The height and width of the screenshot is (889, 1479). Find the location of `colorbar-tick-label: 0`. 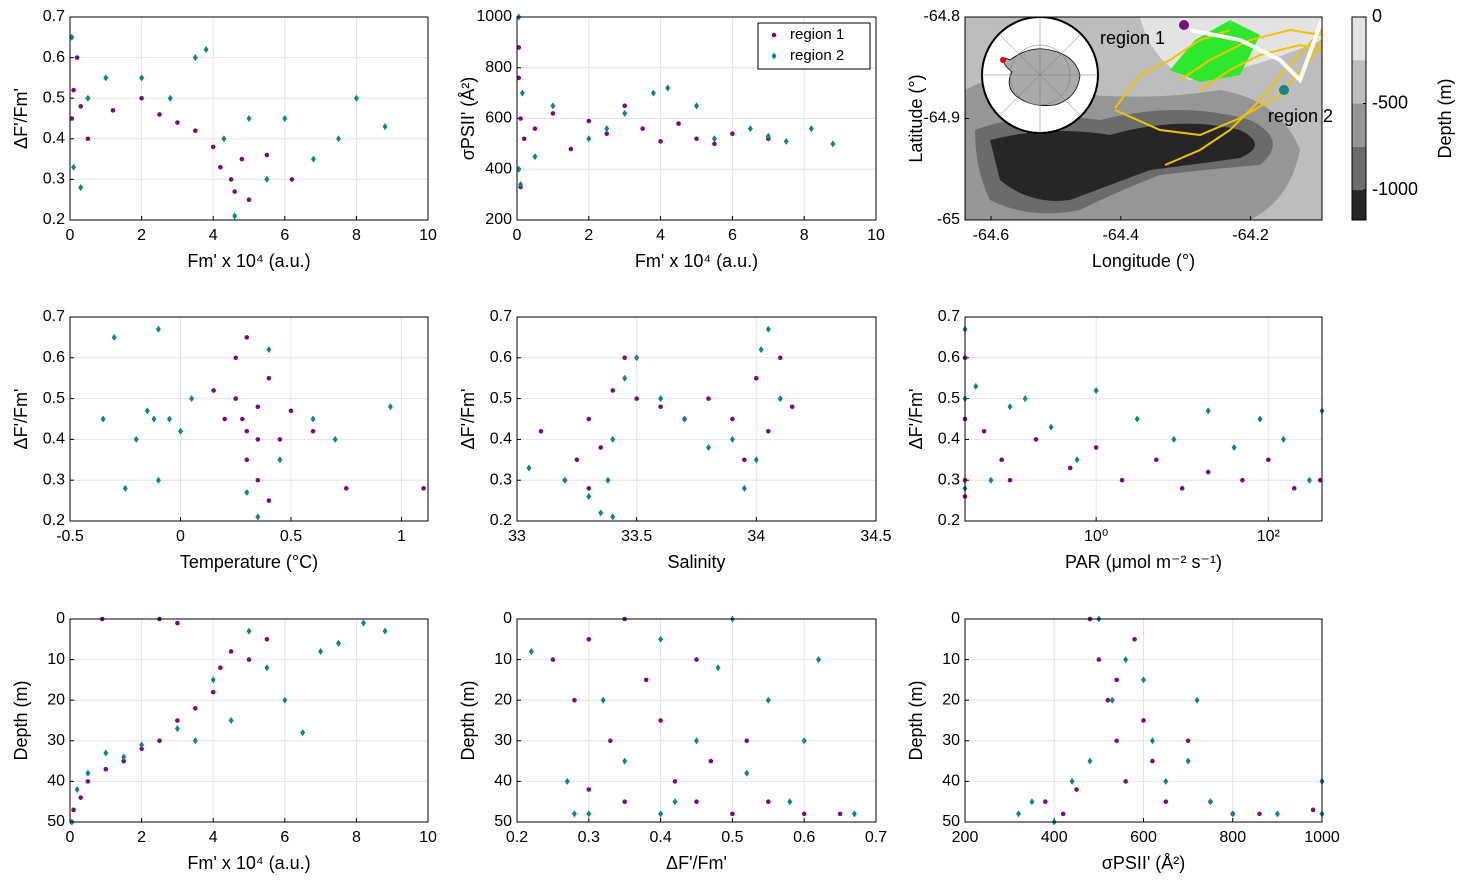

colorbar-tick-label: 0 is located at coordinates (1377, 16).